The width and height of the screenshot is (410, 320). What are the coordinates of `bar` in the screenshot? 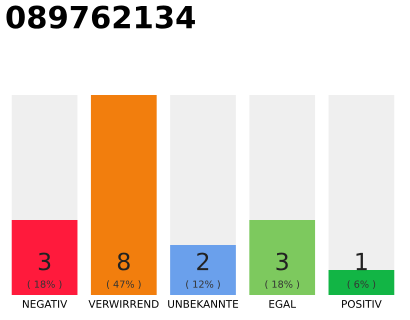 It's located at (361, 282).